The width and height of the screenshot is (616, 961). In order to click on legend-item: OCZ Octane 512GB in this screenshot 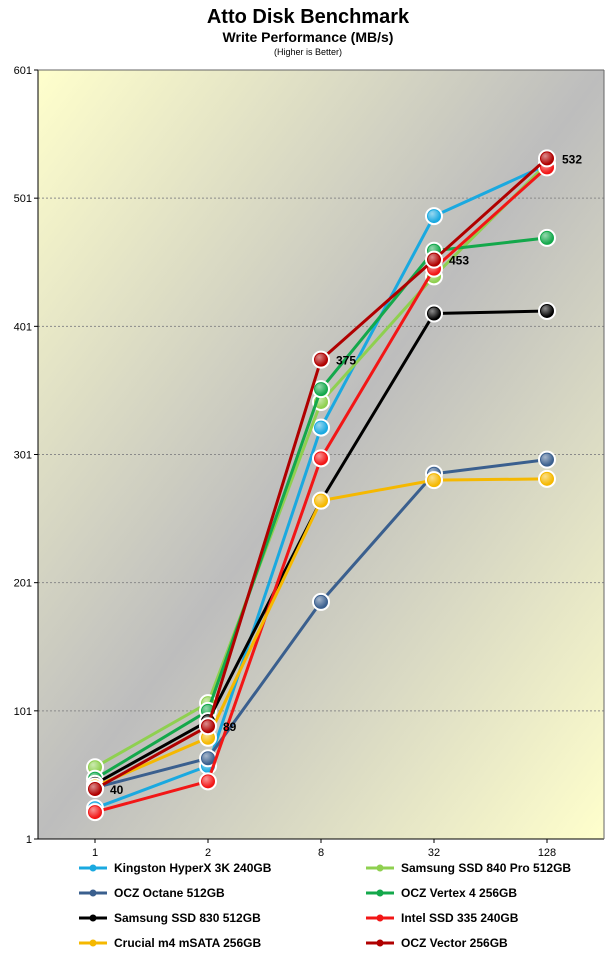, I will do `click(151, 893)`.